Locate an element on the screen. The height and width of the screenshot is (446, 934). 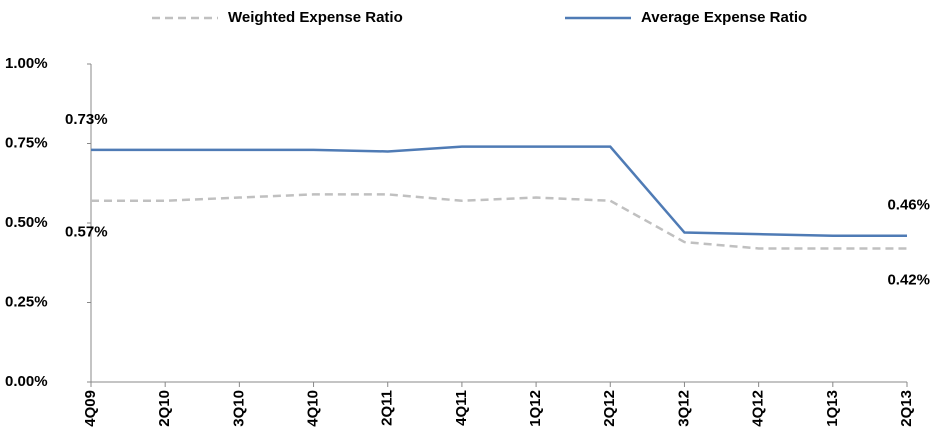
x-tick-label: 3Q12 is located at coordinates (683, 408).